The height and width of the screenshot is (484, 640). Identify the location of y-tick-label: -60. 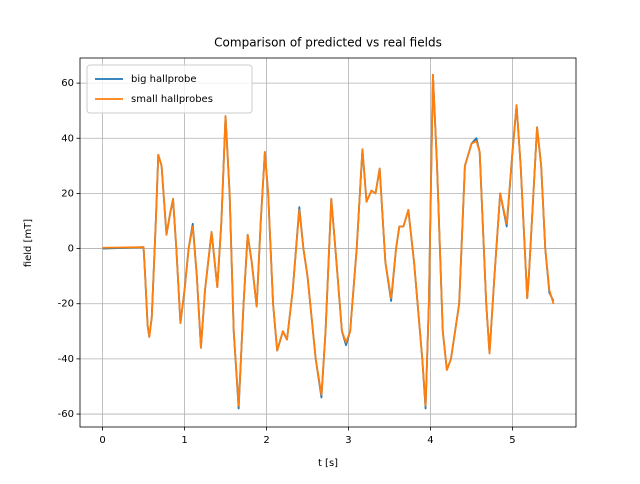
(66, 414).